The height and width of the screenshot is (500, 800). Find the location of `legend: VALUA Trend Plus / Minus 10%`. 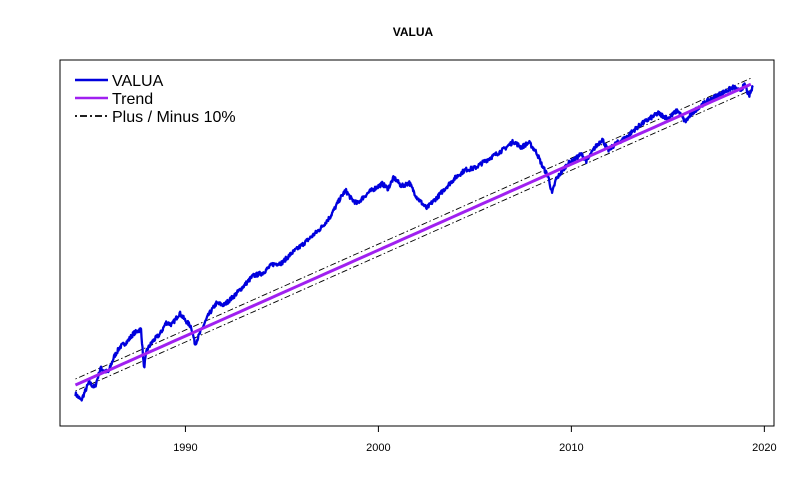

legend: VALUA Trend Plus / Minus 10% is located at coordinates (155, 99).